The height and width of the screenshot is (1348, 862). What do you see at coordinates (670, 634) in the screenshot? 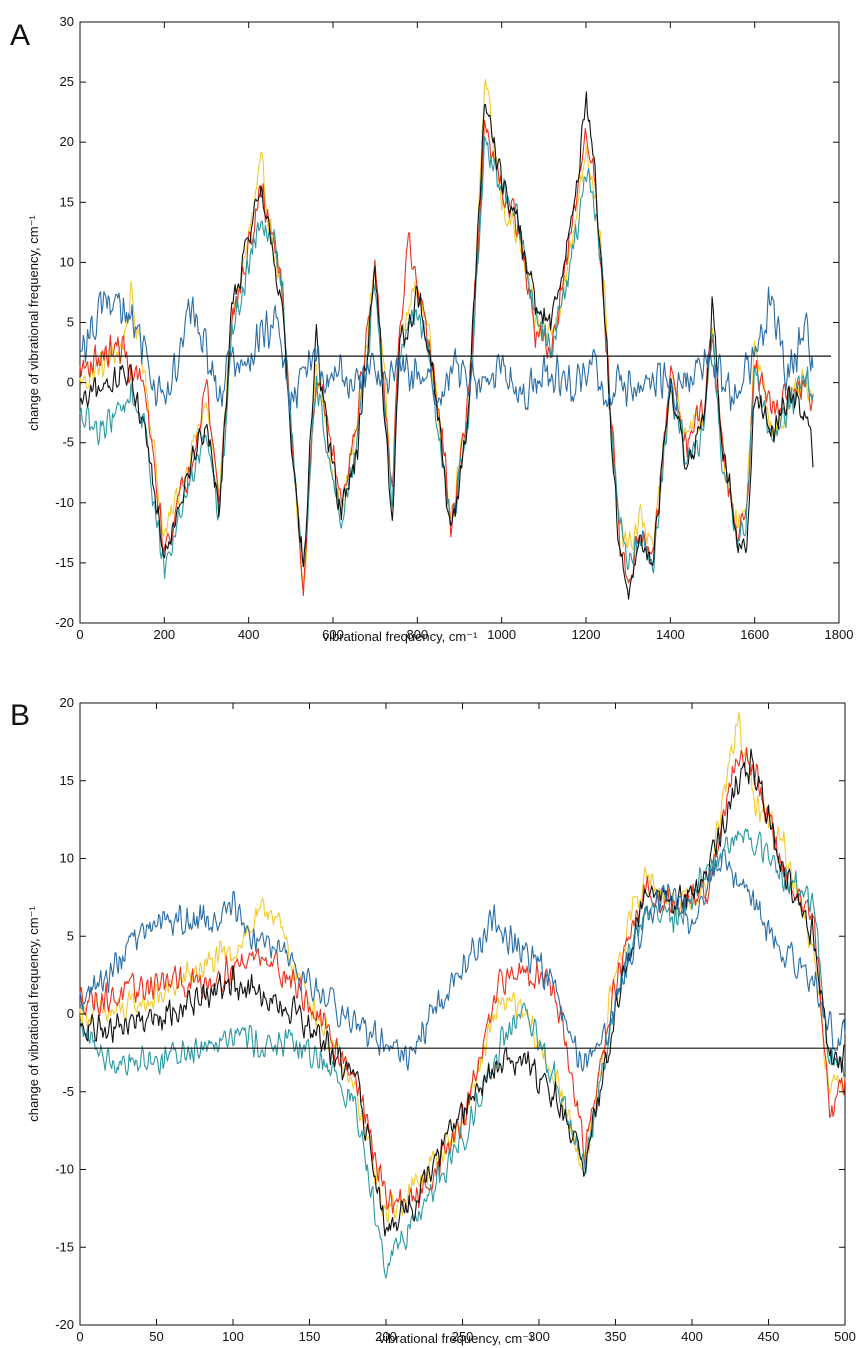
I see `panel-a-x-tick-label: 1400` at bounding box center [670, 634].